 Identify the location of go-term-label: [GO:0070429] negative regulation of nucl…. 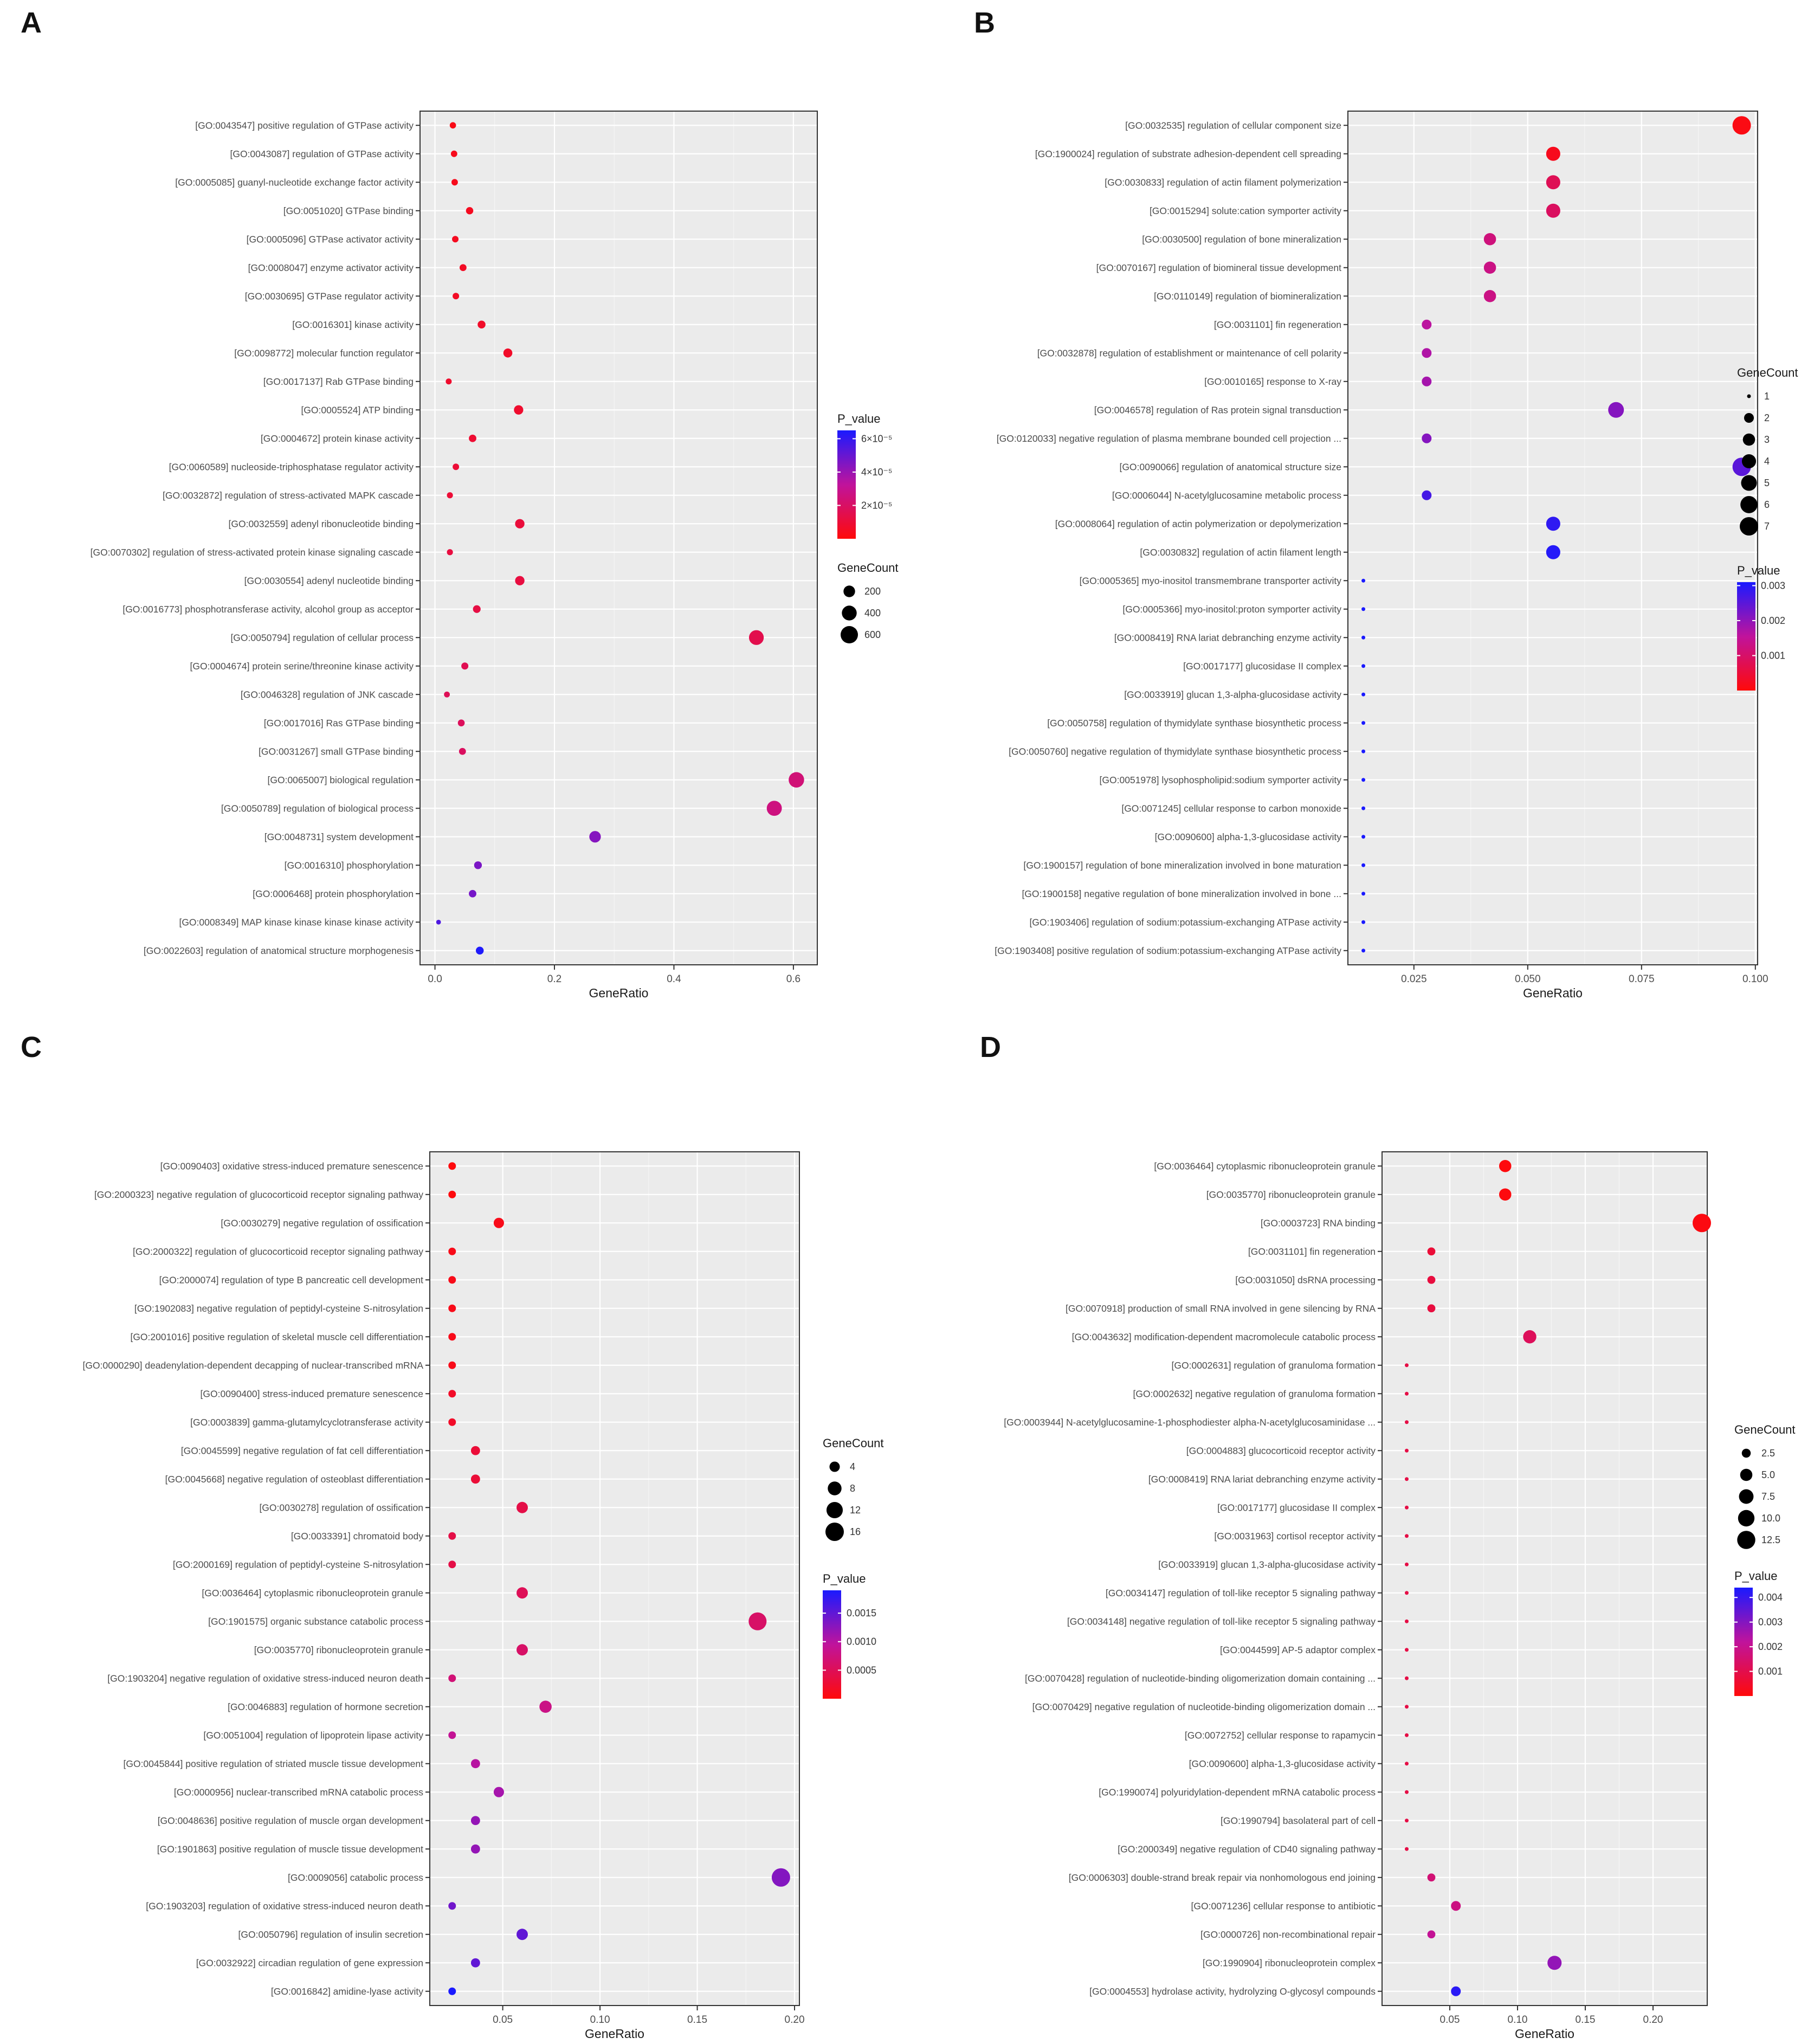
(1204, 1706).